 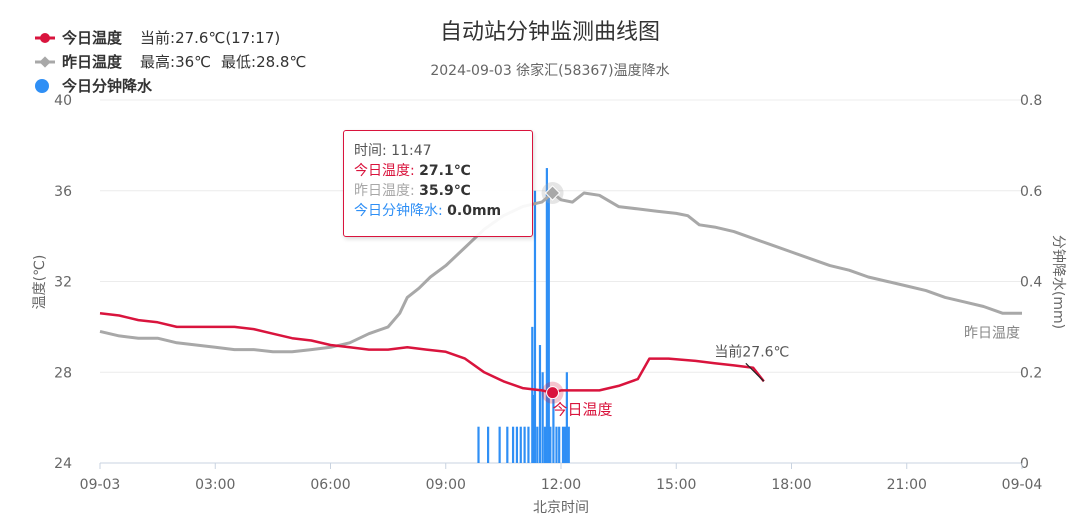 What do you see at coordinates (63, 101) in the screenshot?
I see `y-left-tick-label: 40` at bounding box center [63, 101].